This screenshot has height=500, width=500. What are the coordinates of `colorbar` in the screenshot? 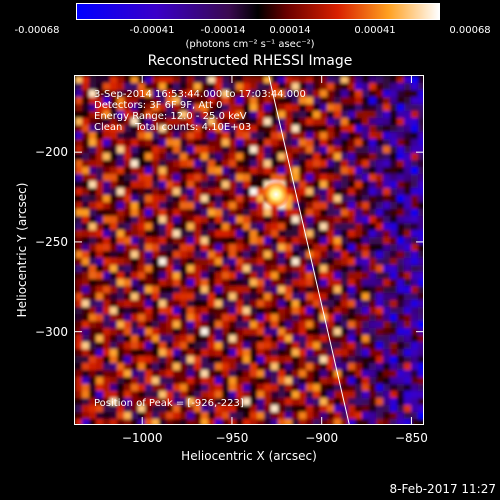 It's located at (258, 11).